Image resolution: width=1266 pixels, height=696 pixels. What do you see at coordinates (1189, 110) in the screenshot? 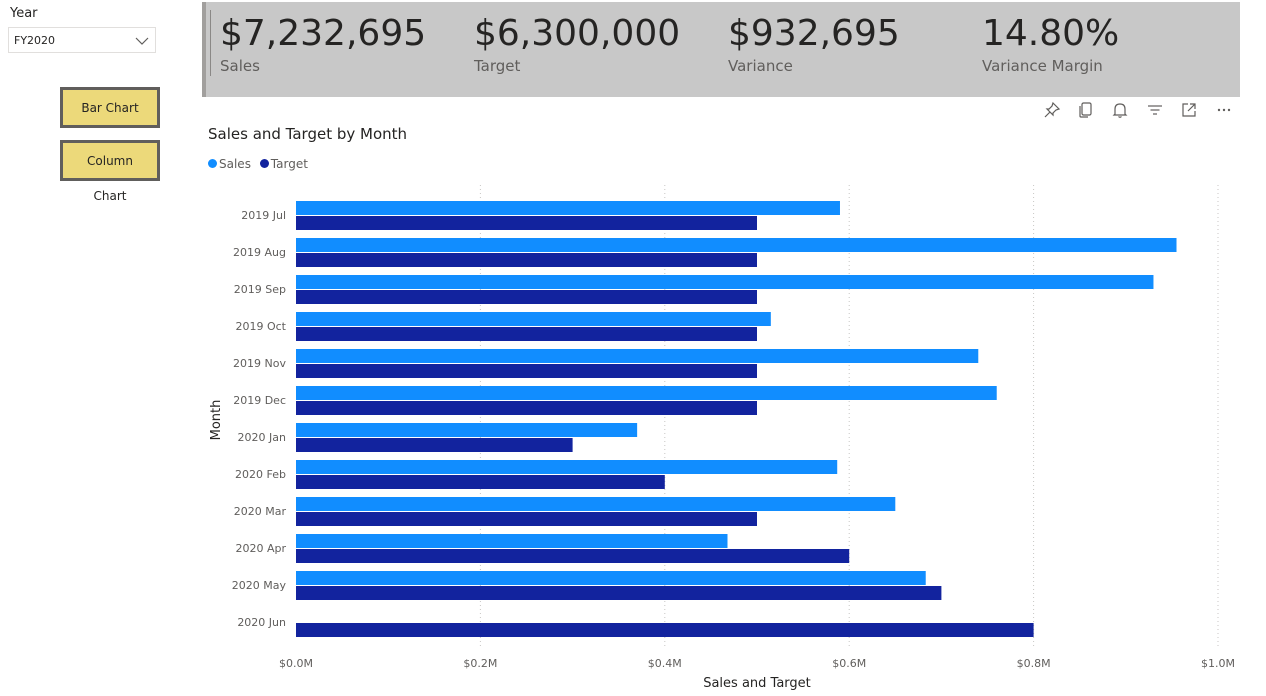
I see `focus-mode-icon` at bounding box center [1189, 110].